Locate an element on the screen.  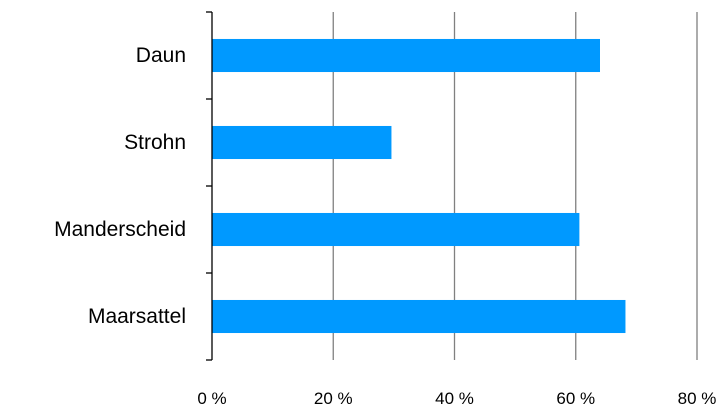
x-tick-label-40: 40 % is located at coordinates (454, 398).